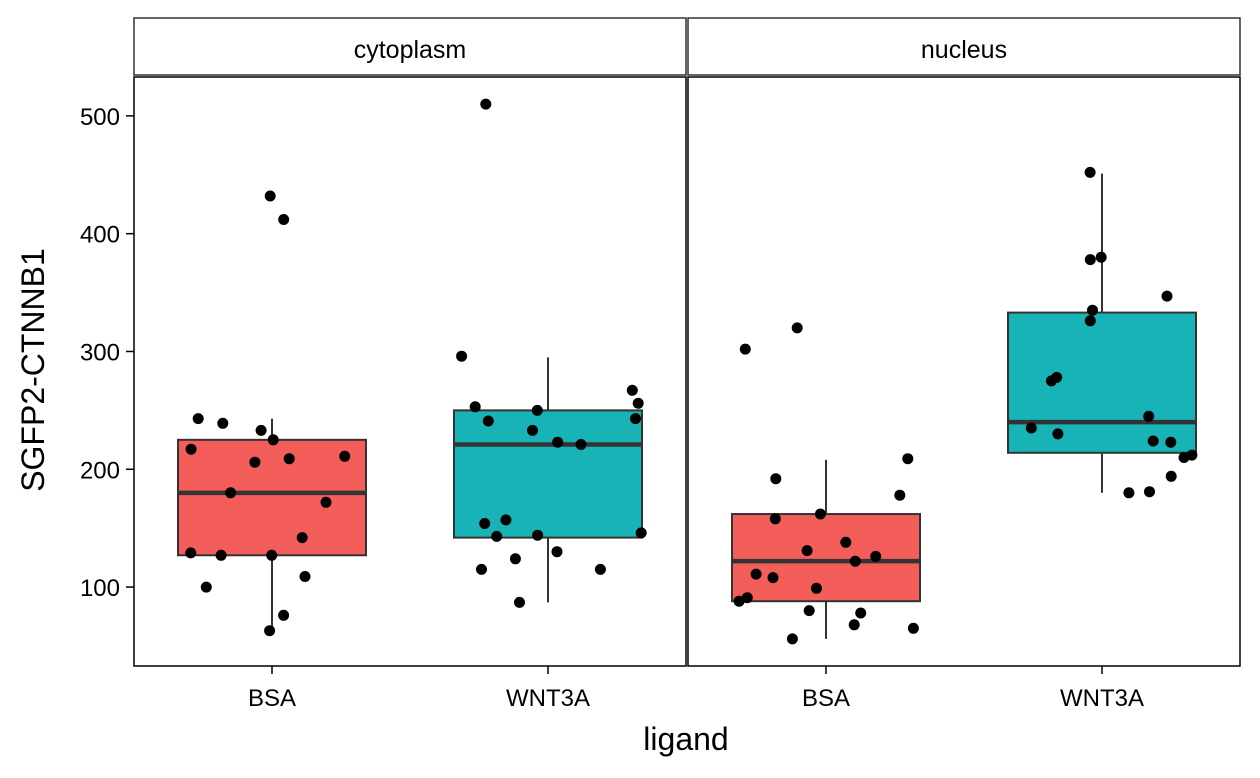  Describe the element at coordinates (100, 470) in the screenshot. I see `y-tick-label: 200` at that location.